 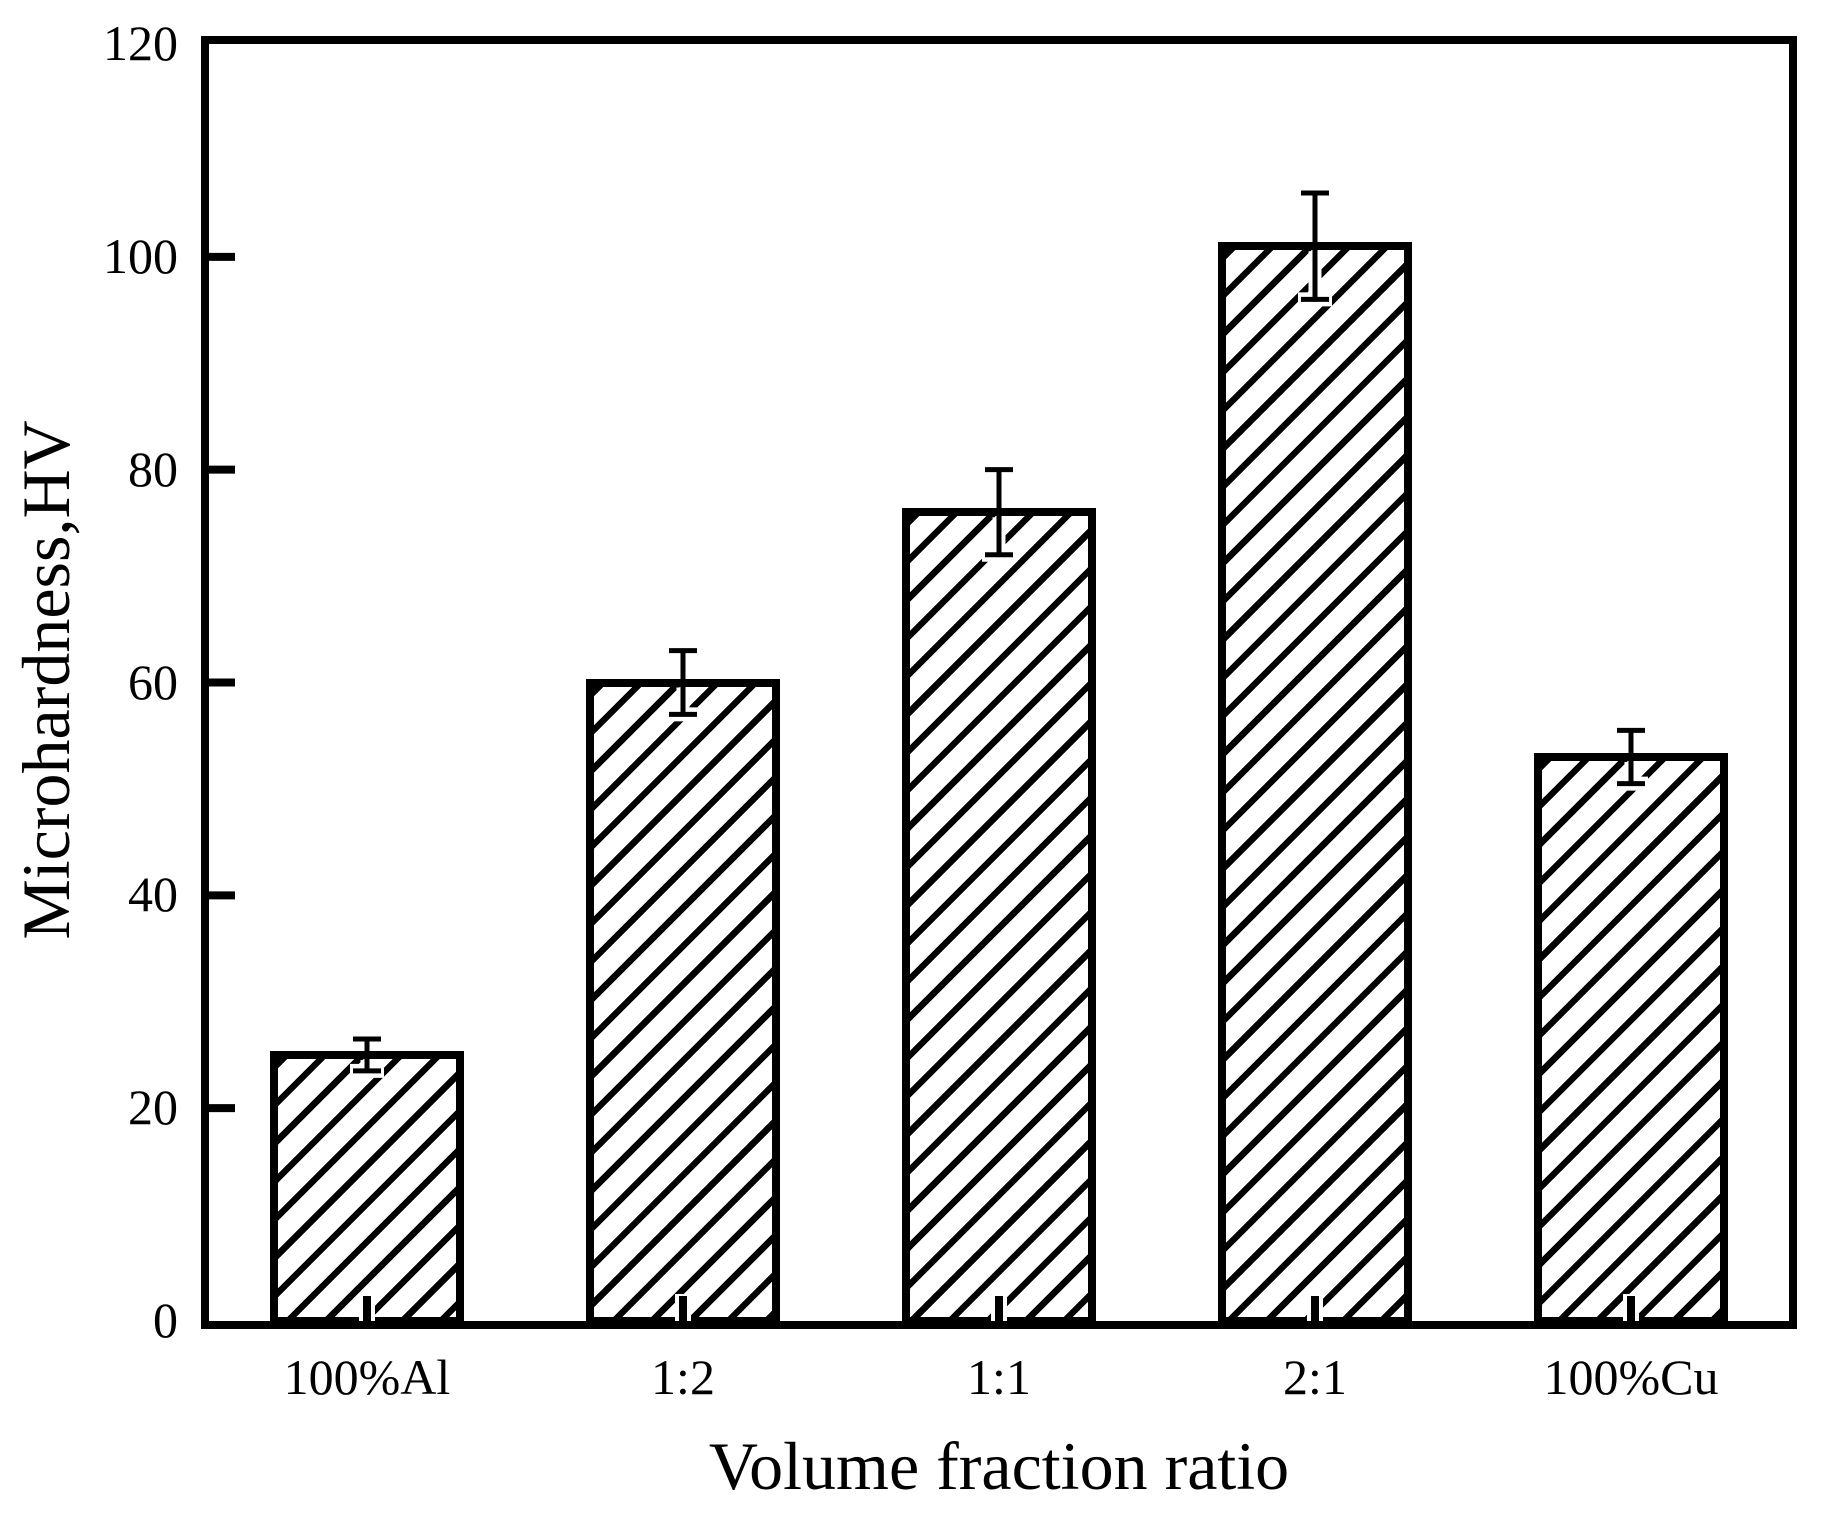 I want to click on y-tick-label: 100, so click(x=140, y=255).